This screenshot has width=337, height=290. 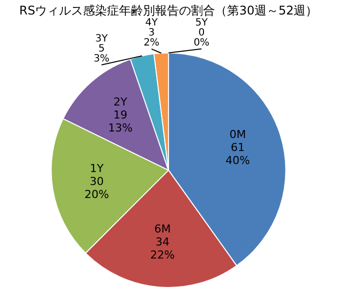 I want to click on data-label: 3 2%, so click(x=152, y=37).